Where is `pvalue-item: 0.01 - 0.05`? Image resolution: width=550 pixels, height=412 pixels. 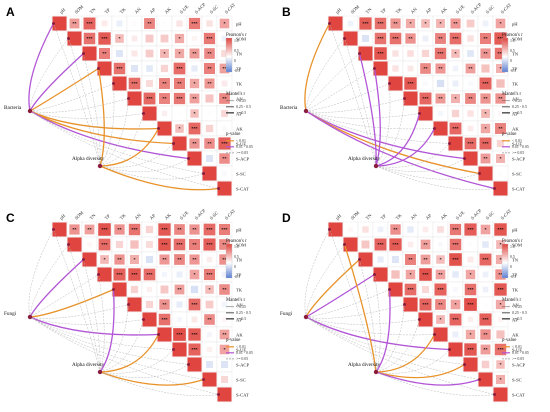 pvalue-item: 0.01 - 0.05 is located at coordinates (520, 147).